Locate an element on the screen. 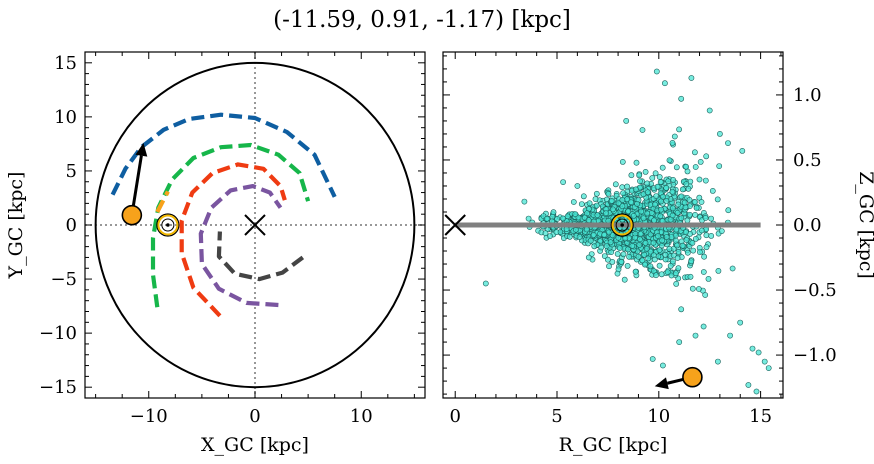 This screenshot has height=464, width=874. figure-title: (-11.59, 0.91, -1.17) [kpc] is located at coordinates (422, 20).